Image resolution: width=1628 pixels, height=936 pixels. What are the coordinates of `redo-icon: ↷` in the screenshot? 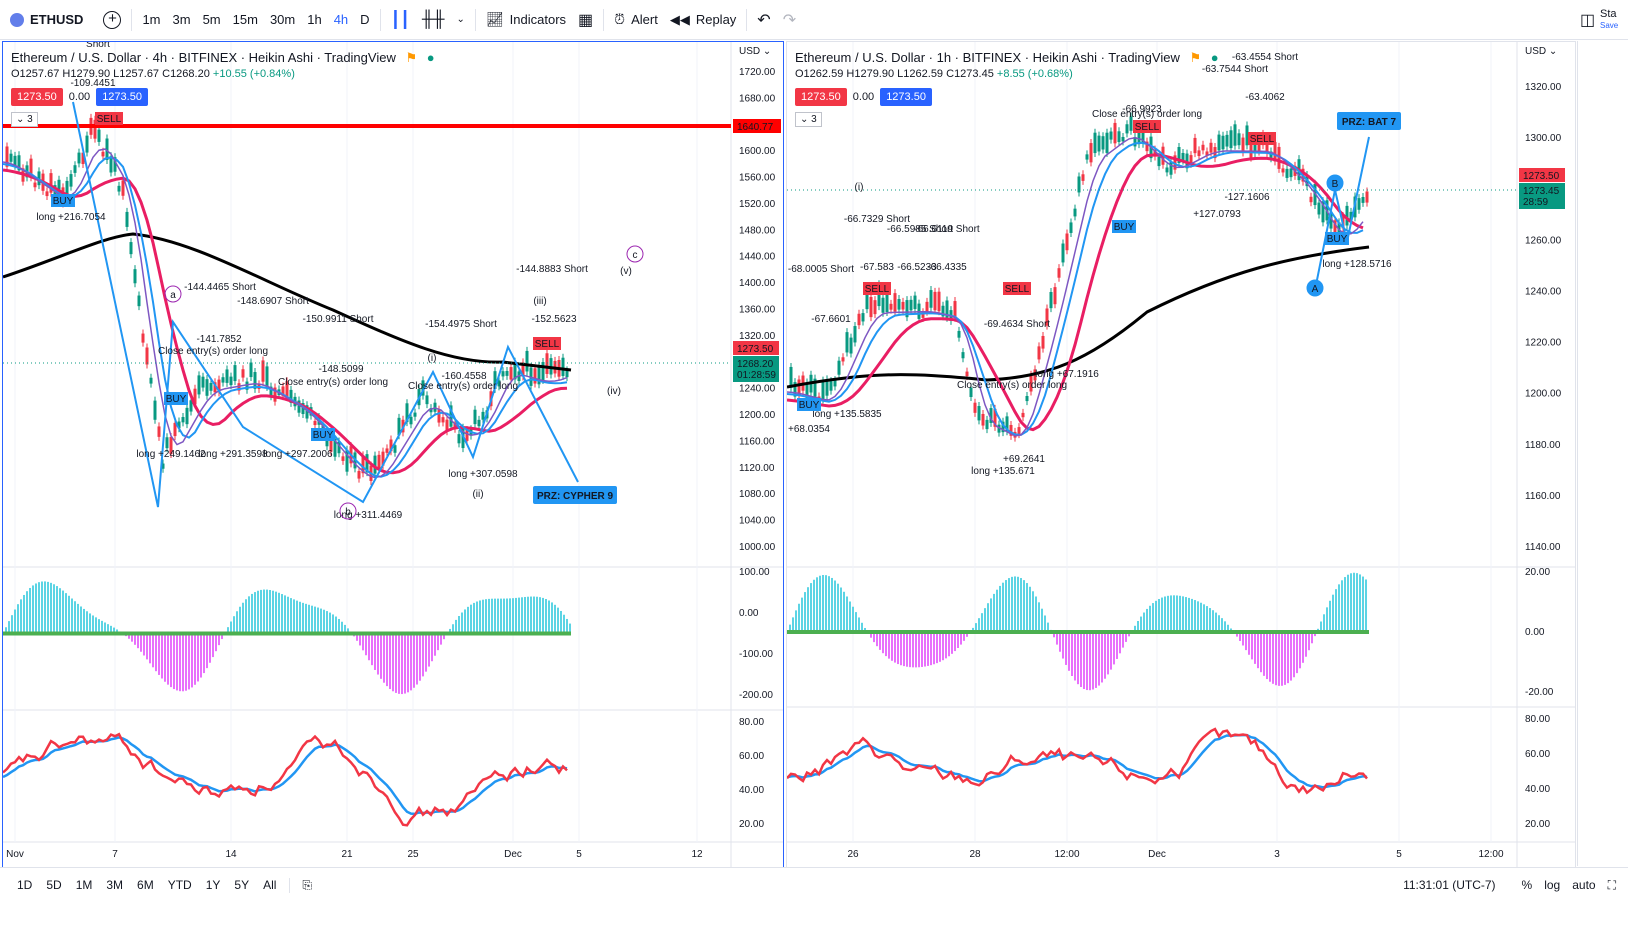 It's located at (789, 20).